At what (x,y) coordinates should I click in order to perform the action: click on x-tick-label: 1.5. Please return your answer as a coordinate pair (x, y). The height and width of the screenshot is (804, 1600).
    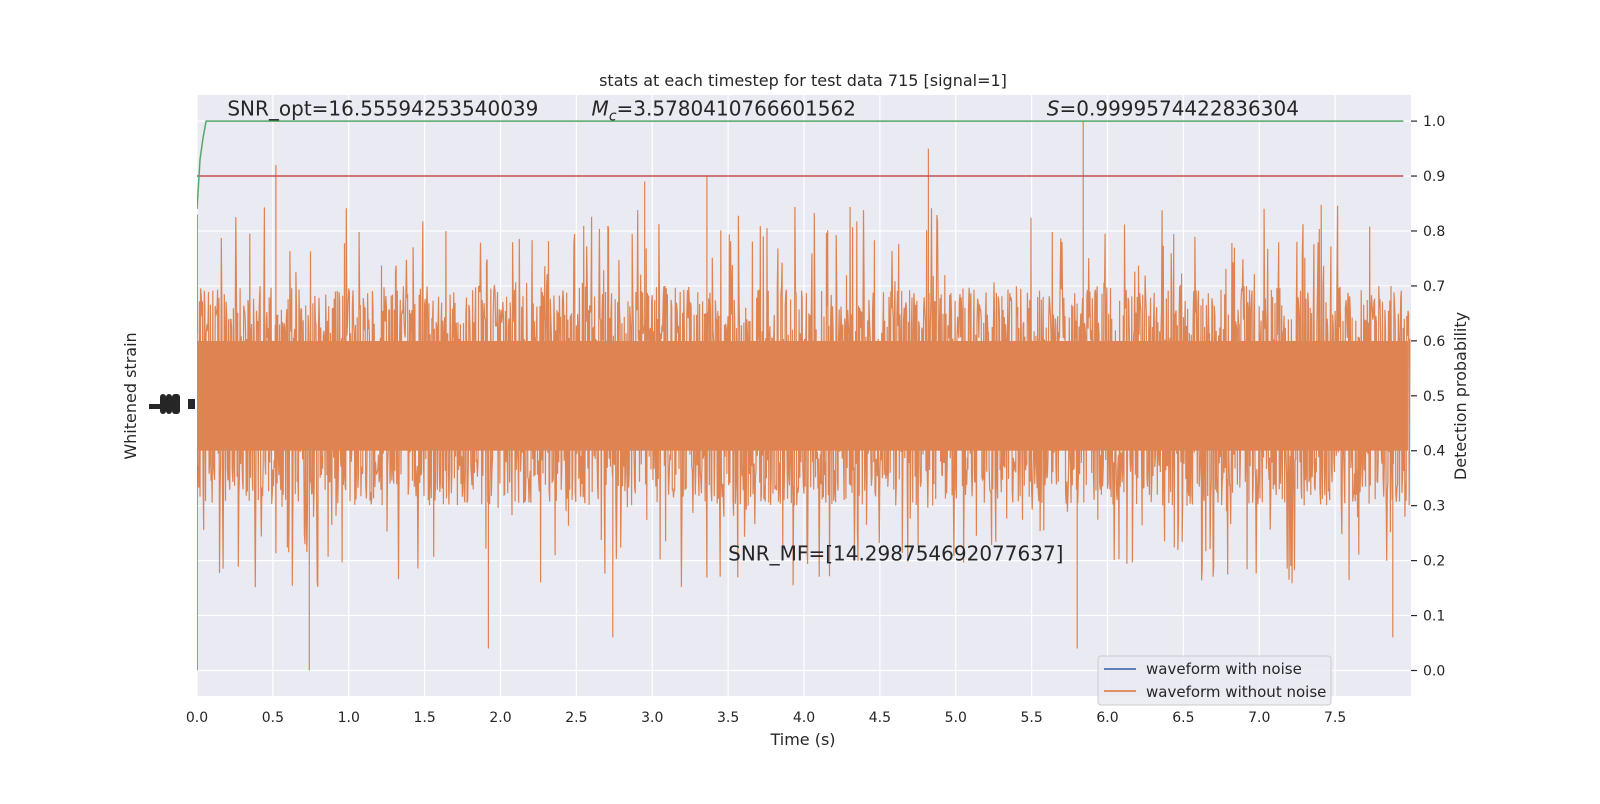
    Looking at the image, I should click on (424, 718).